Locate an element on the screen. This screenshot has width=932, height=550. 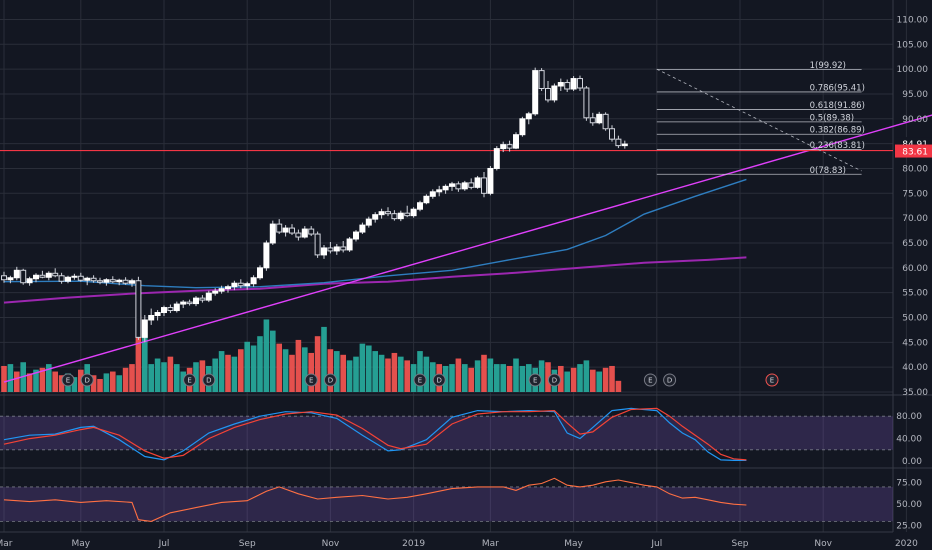
fib-trend-dashed is located at coordinates (759, 120).